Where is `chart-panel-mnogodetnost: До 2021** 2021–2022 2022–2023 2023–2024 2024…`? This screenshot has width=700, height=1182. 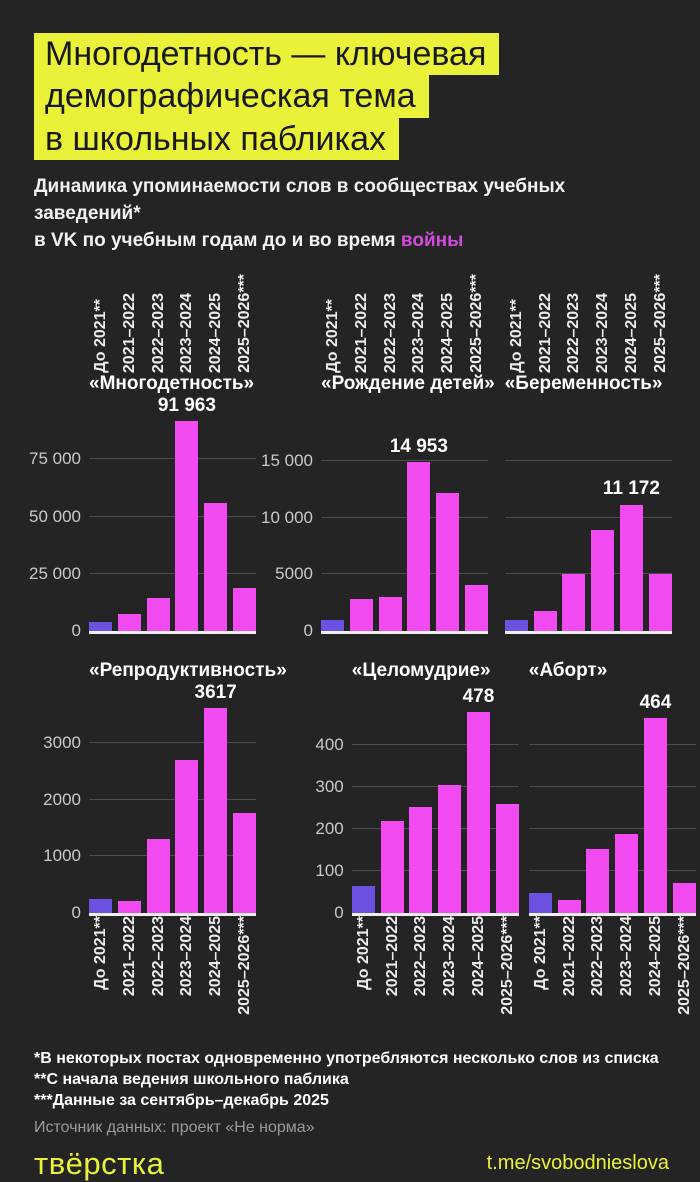
chart-panel-mnogodetnost: До 2021** 2021–2022 2022–2023 2023–2024 2024… is located at coordinates (142, 449).